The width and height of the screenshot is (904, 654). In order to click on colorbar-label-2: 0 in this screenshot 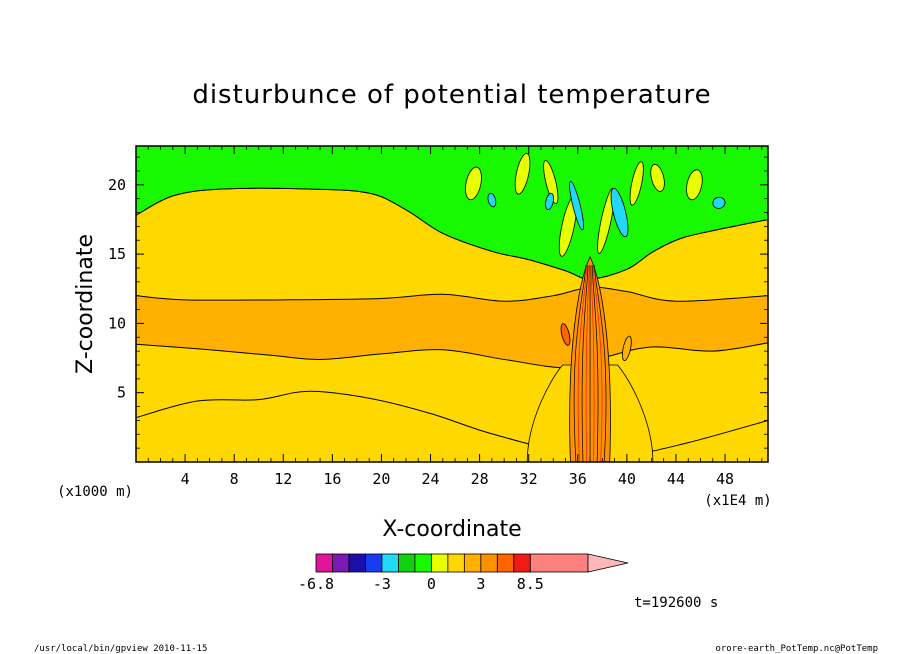, I will do `click(431, 584)`.